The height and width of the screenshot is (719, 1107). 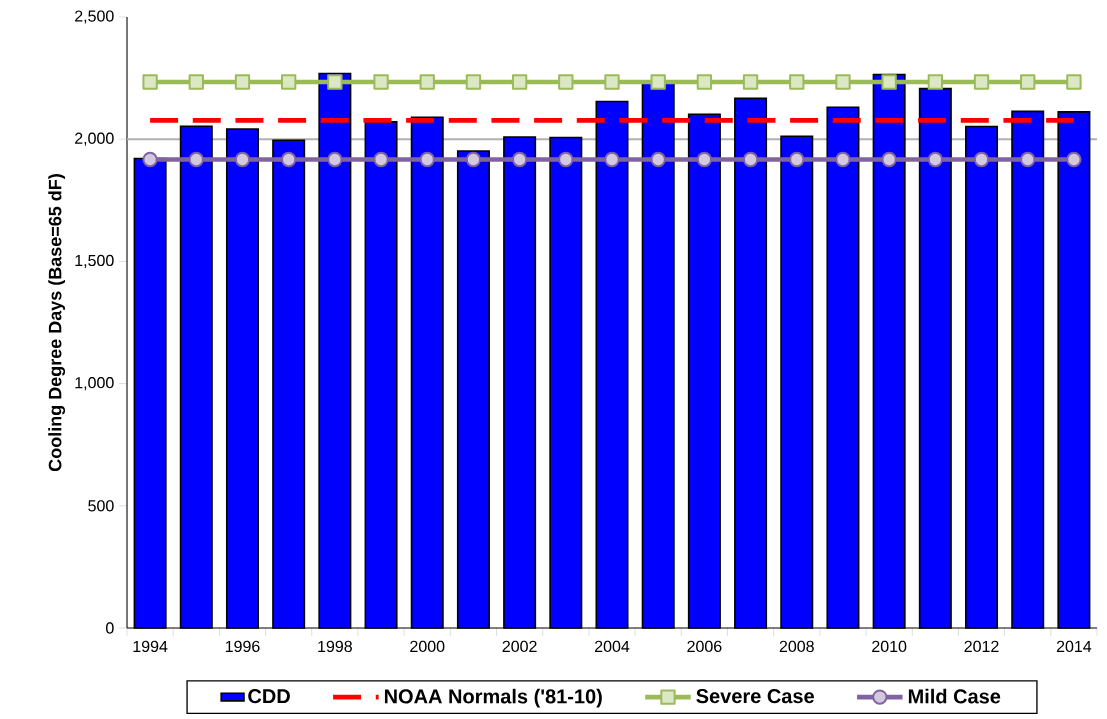 What do you see at coordinates (101, 506) in the screenshot?
I see `y-tick-label: 500` at bounding box center [101, 506].